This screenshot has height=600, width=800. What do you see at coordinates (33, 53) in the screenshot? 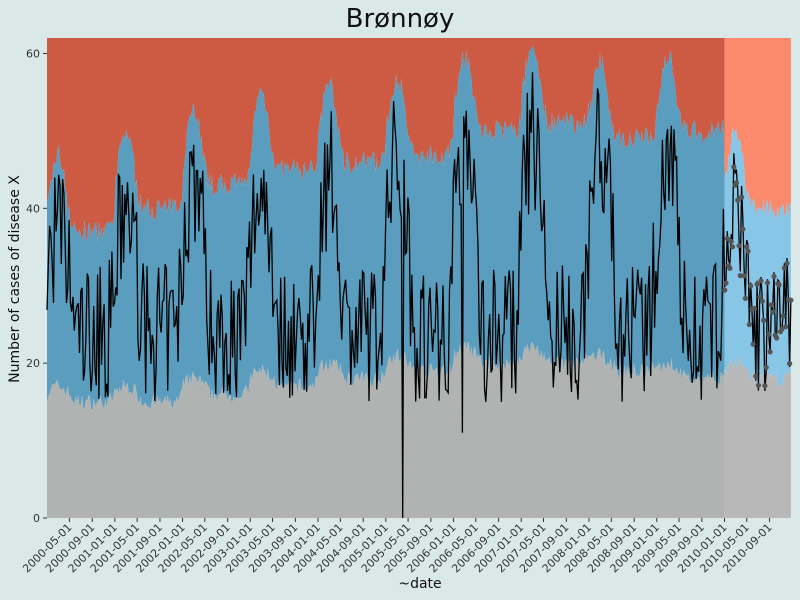
I see `y-tick-label: 60` at bounding box center [33, 53].